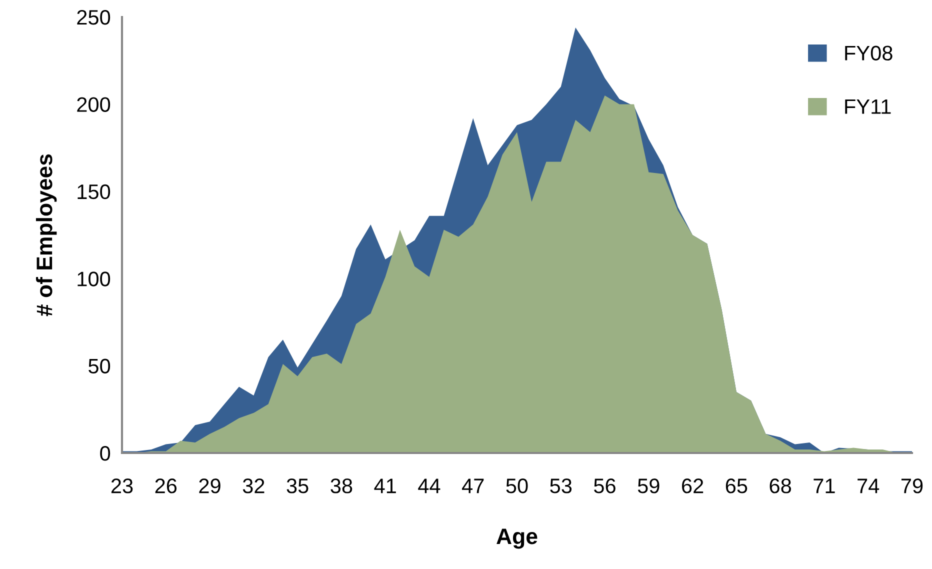  What do you see at coordinates (93, 17) in the screenshot?
I see `y-tick-label: 250` at bounding box center [93, 17].